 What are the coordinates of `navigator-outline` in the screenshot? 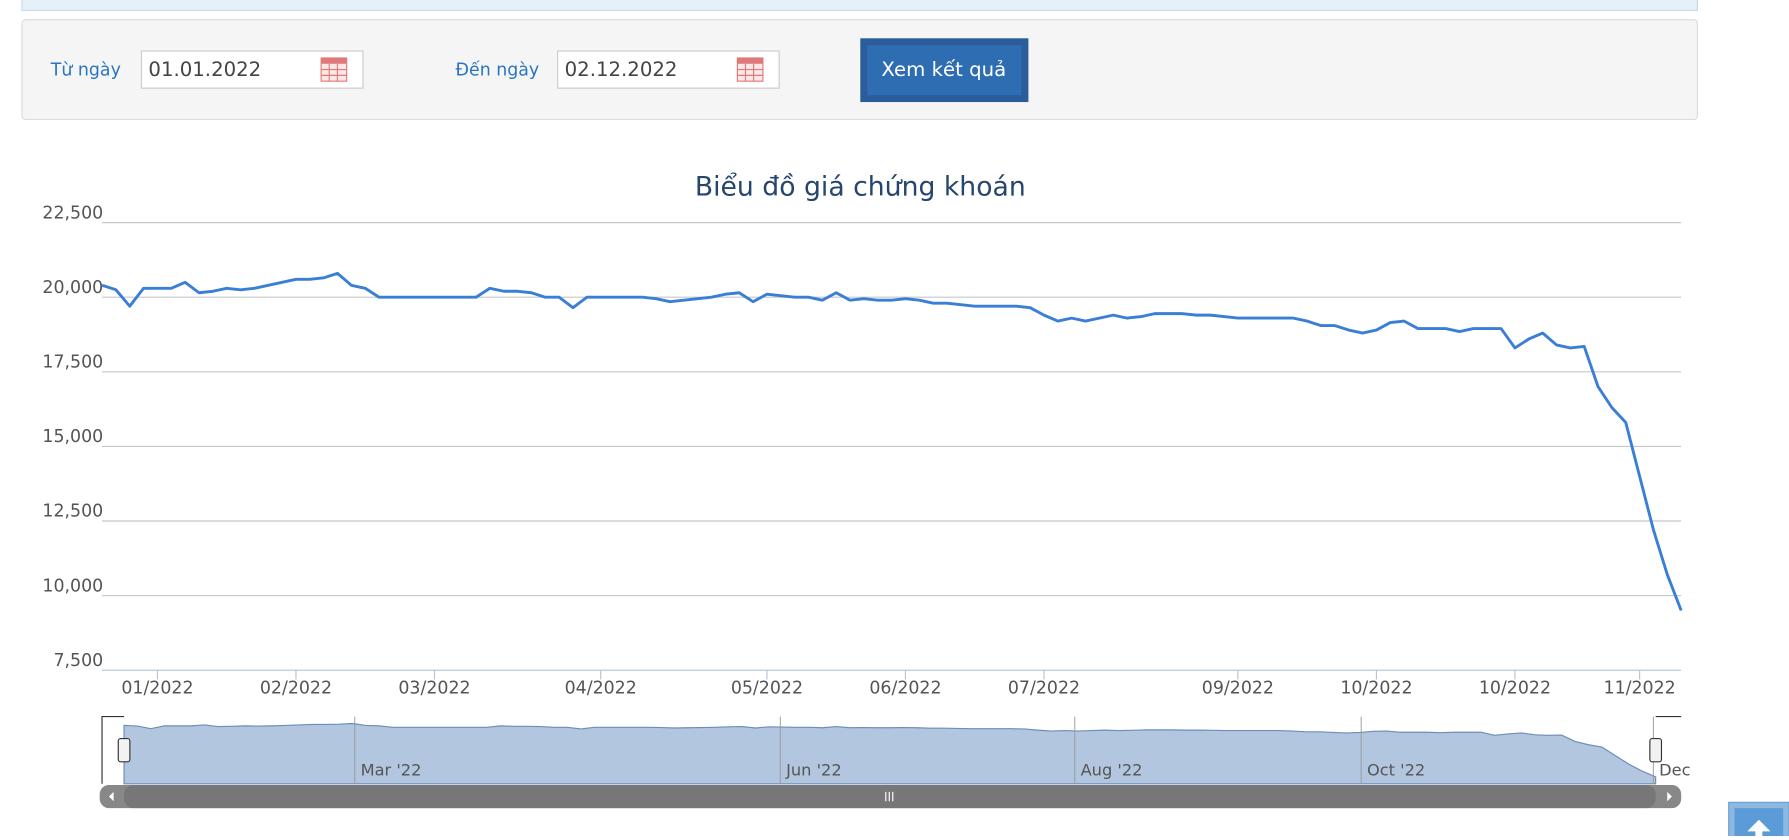 It's located at (891, 749).